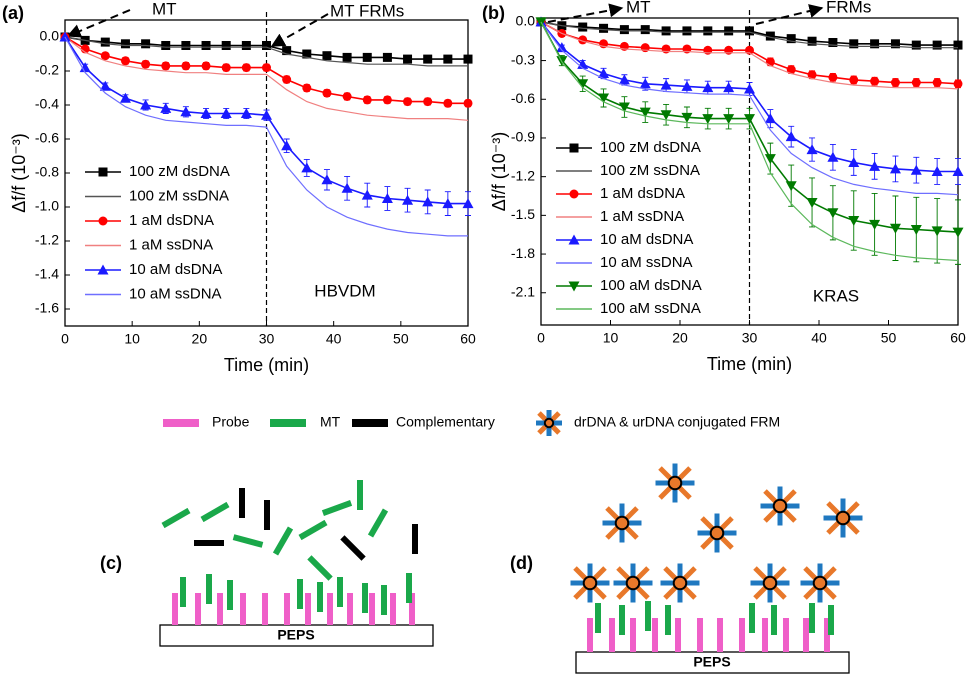 Image resolution: width=966 pixels, height=675 pixels. Describe the element at coordinates (295, 635) in the screenshot. I see `substrate-label: PEPS` at that location.